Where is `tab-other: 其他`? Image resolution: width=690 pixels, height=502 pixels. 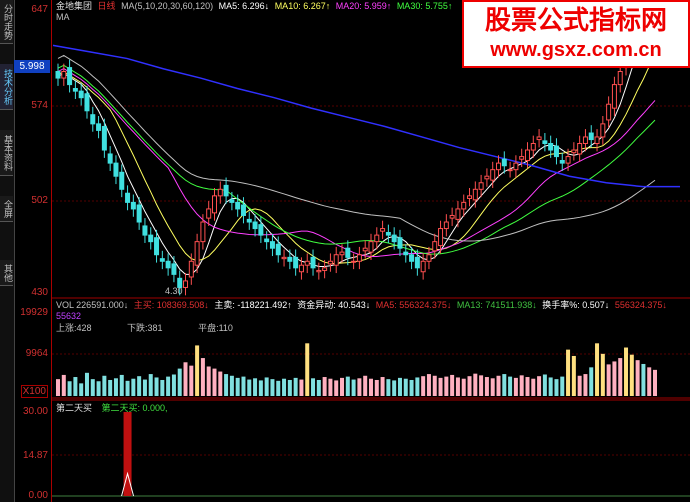 tab-other: 其他 is located at coordinates (6, 273).